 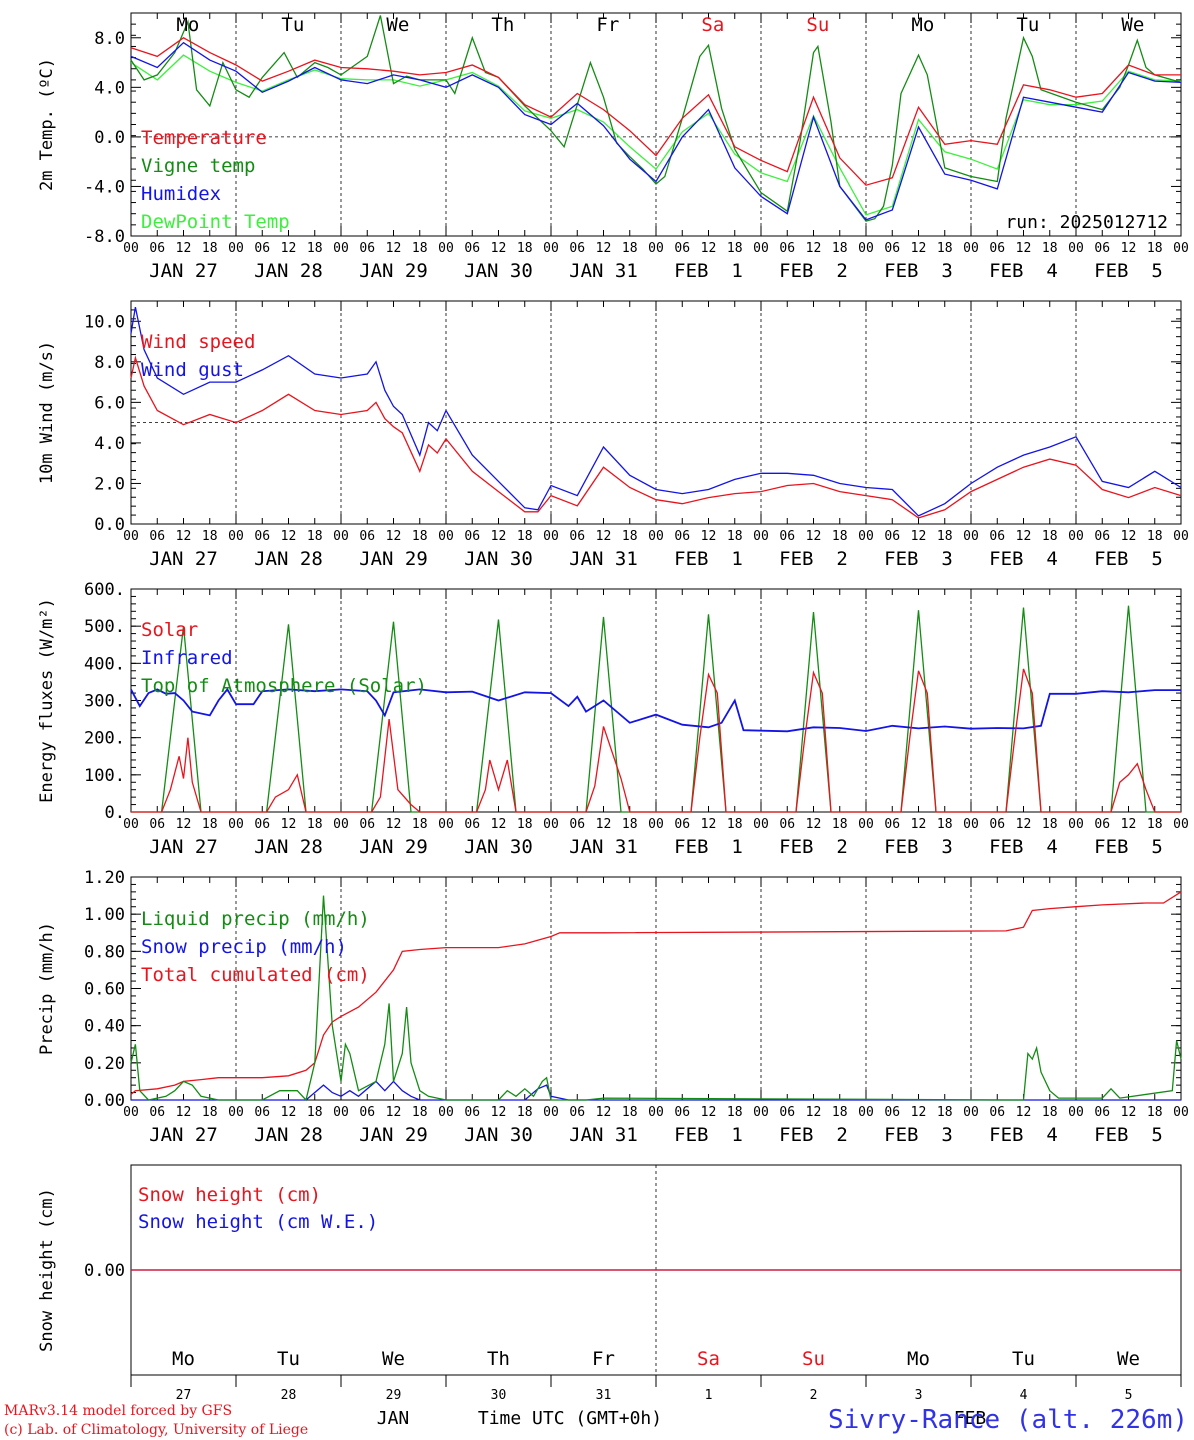 I want to click on y-tick-label: 0.0, so click(x=109, y=138).